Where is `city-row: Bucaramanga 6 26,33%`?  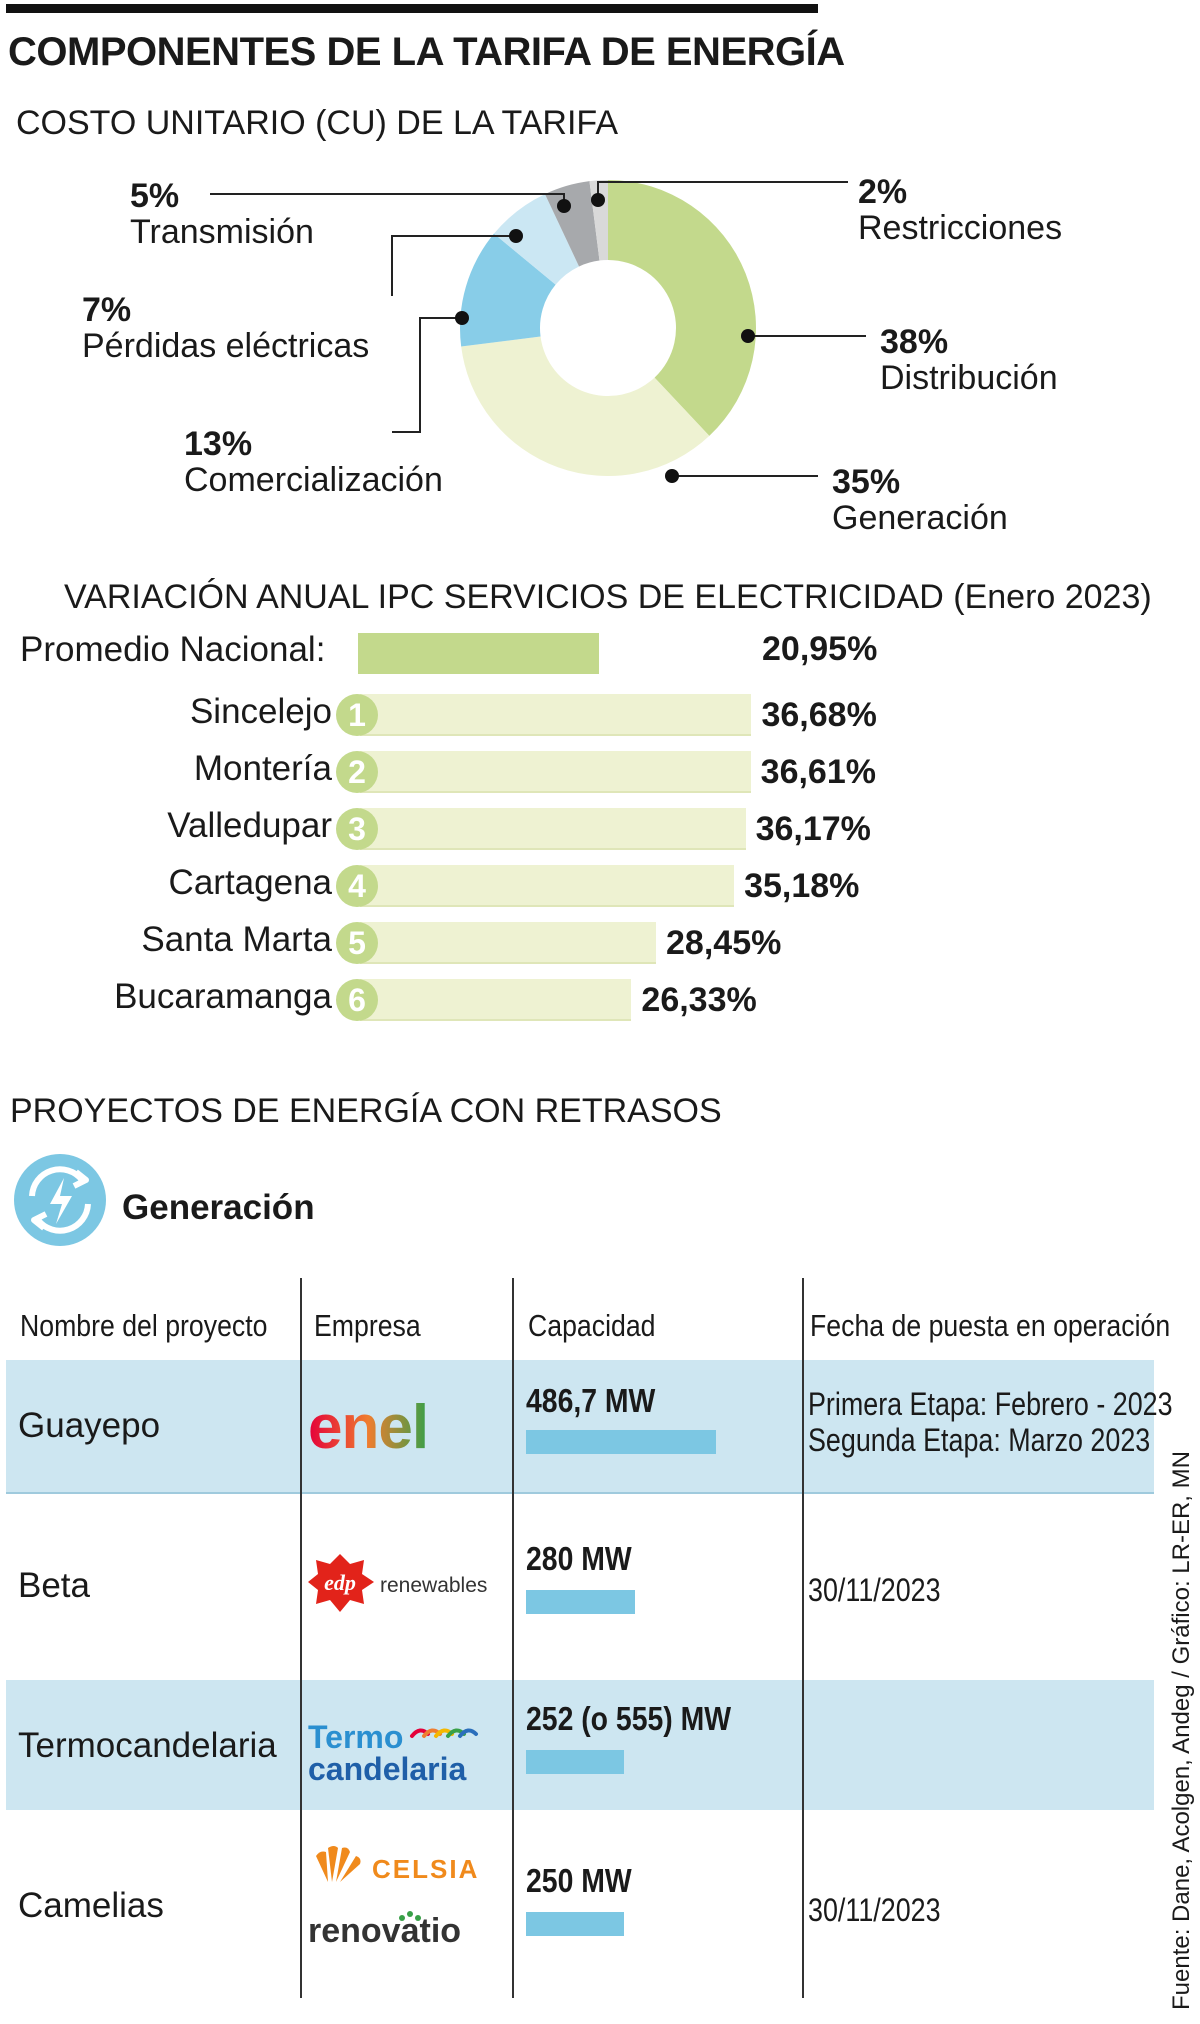 city-row: Bucaramanga 6 26,33% is located at coordinates (600, 998).